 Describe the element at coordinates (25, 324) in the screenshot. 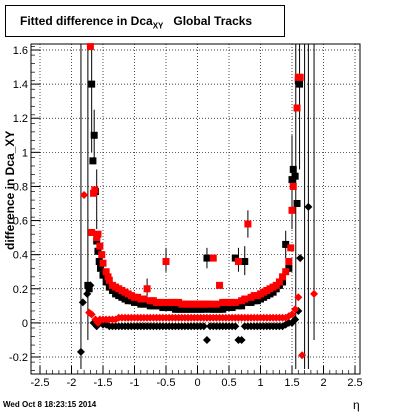

I see `y-tick-label: 0` at that location.